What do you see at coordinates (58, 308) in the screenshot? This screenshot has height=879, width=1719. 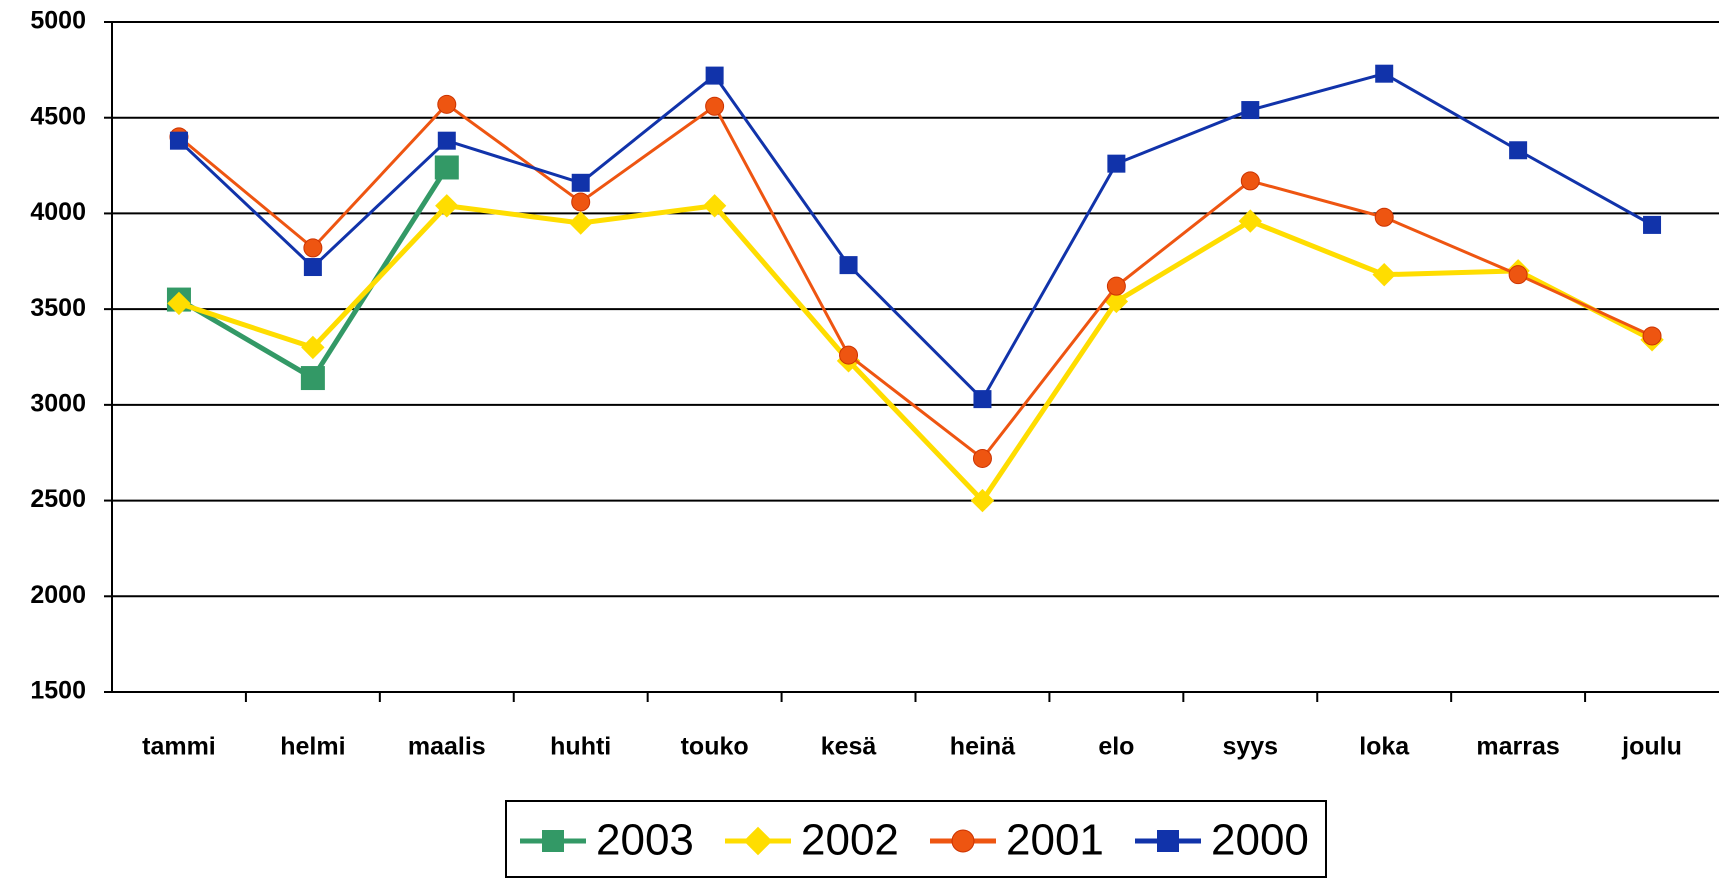 I see `y-tick-label: 3500` at bounding box center [58, 308].